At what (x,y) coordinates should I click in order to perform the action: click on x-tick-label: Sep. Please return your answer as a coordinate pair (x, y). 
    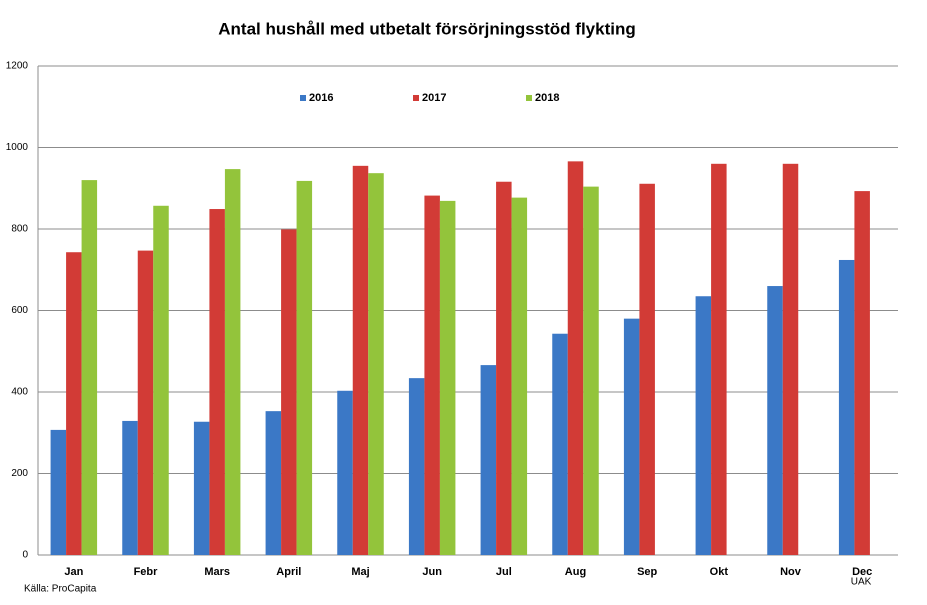
    Looking at the image, I should click on (647, 572).